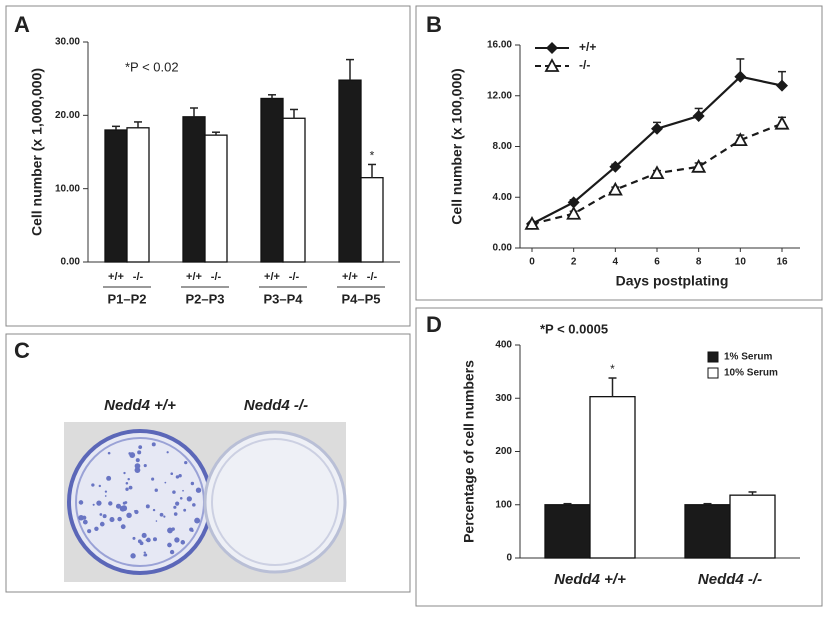 This screenshot has width=828, height=617. What do you see at coordinates (457, 146) in the screenshot?
I see `y-axis-label: Cell number (x 100,000)` at bounding box center [457, 146].